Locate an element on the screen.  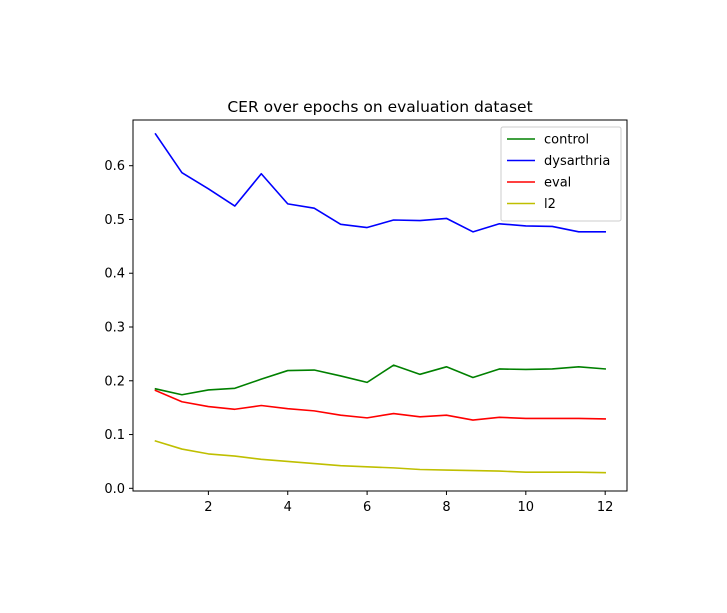
legend-label-control: control is located at coordinates (566, 140).